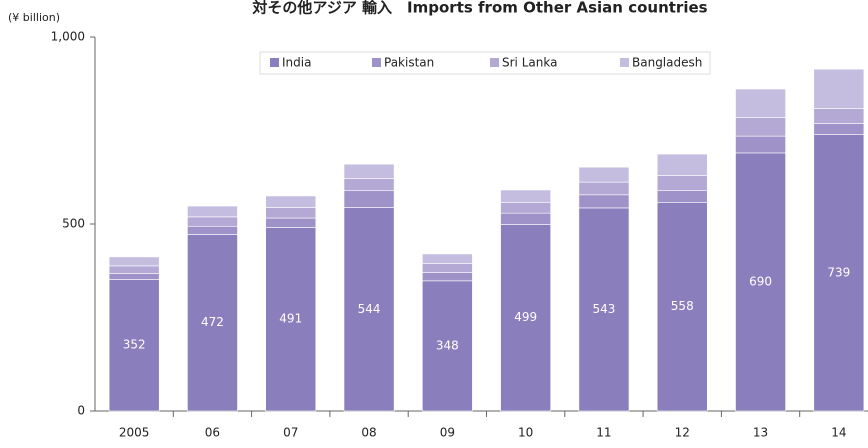  What do you see at coordinates (838, 433) in the screenshot?
I see `x-tick-label: 14` at bounding box center [838, 433].